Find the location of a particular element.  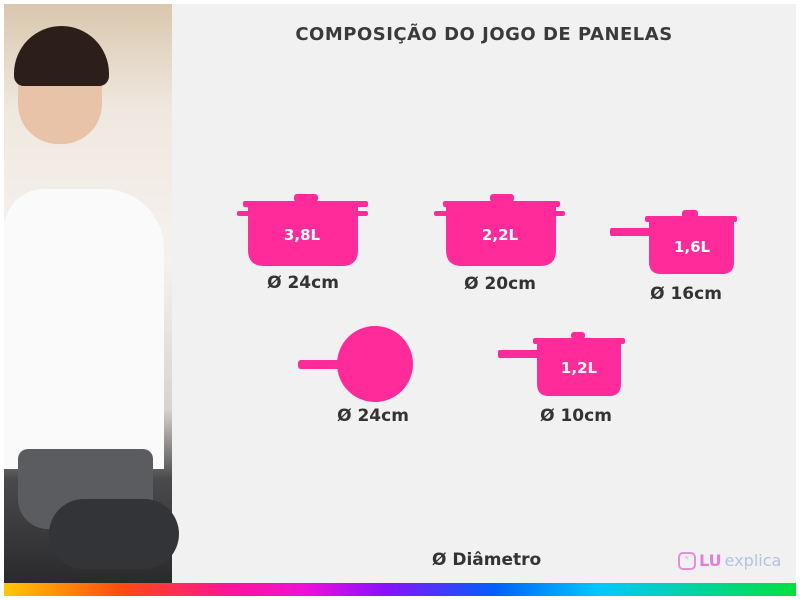

casserole-icon-24cm is located at coordinates (302, 230).